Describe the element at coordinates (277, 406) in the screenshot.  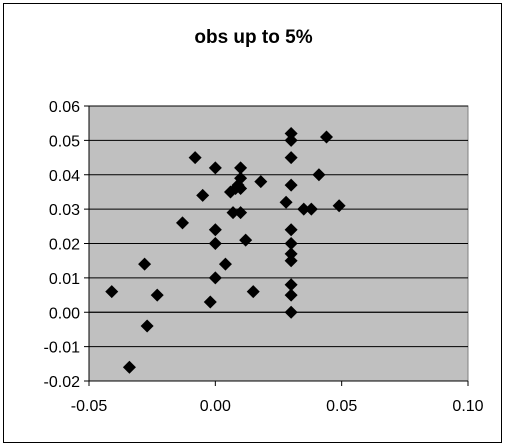
I see `x-tick-labels: -0.05 0.00 0.05 0.10` at that location.